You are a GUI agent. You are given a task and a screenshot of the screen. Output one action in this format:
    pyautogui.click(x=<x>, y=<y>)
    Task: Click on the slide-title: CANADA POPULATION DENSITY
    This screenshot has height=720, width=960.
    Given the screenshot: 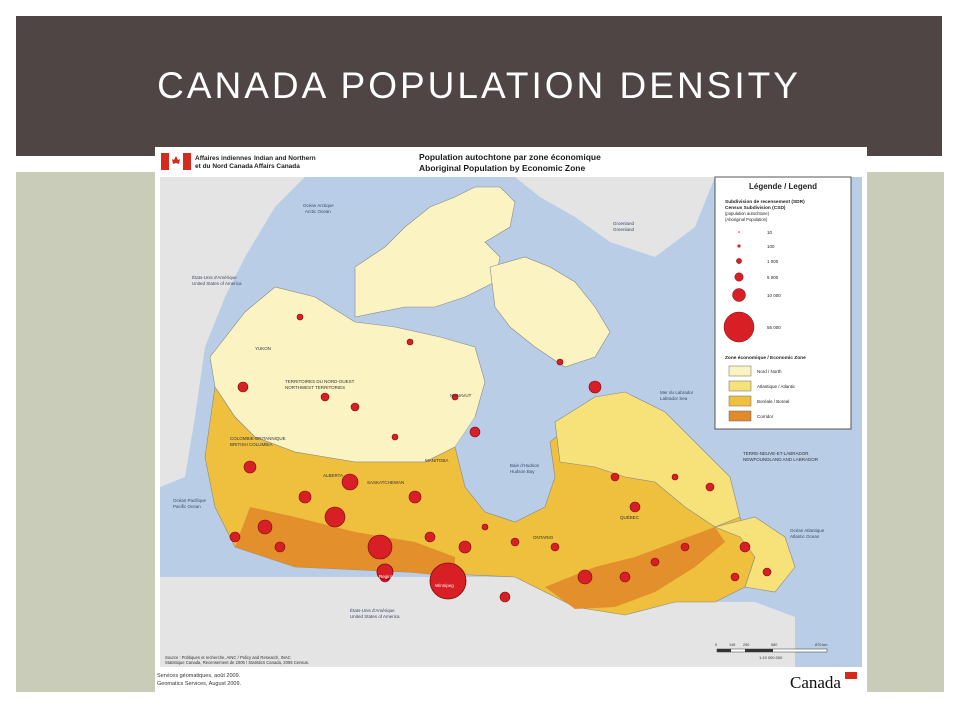 What is the action you would take?
    pyautogui.click(x=479, y=85)
    